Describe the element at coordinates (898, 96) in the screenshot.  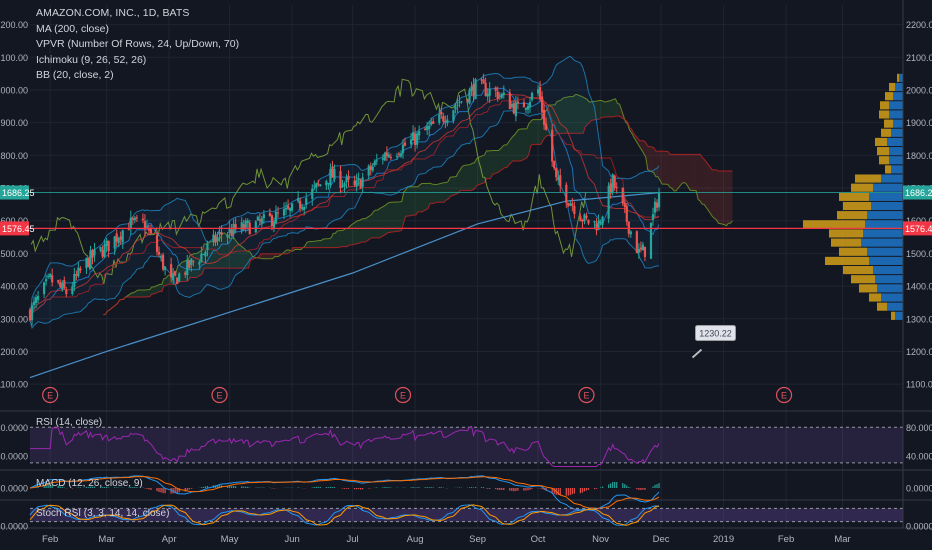
I see `vpvr-up-bar` at that location.